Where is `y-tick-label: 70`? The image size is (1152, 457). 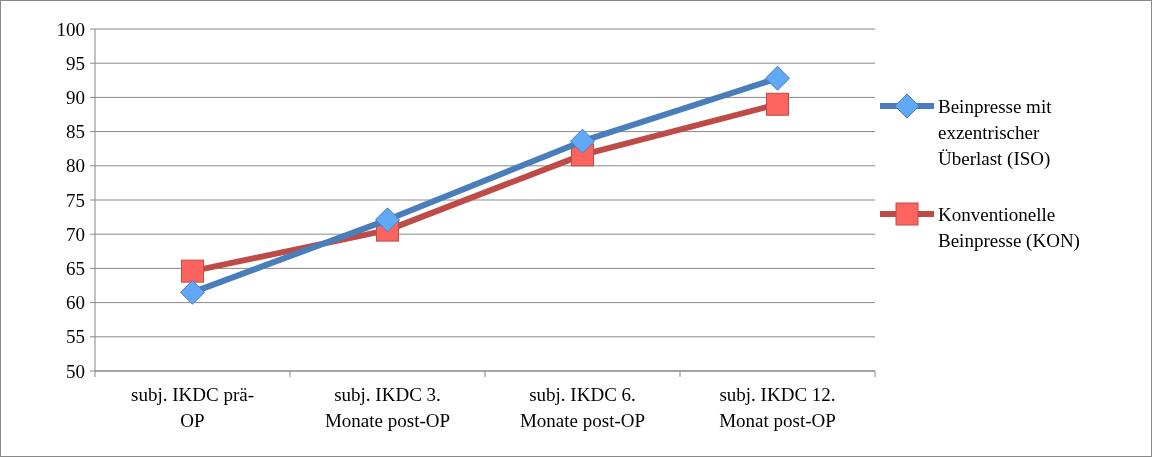
y-tick-label: 70 is located at coordinates (75, 234).